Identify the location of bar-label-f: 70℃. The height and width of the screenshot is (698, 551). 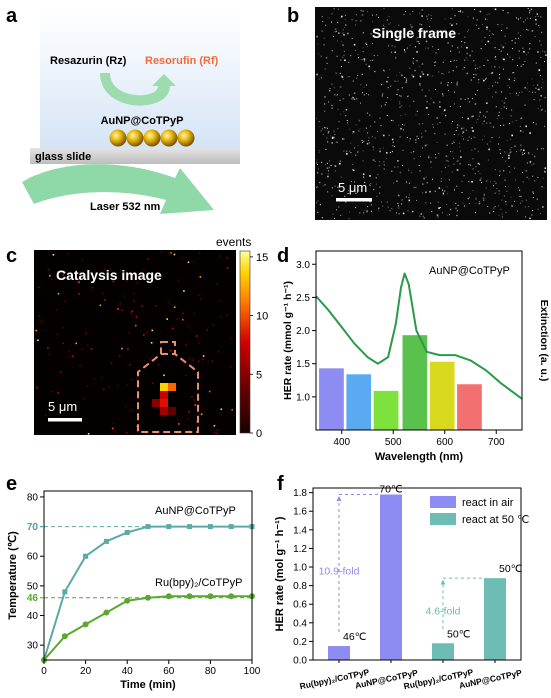
(391, 490).